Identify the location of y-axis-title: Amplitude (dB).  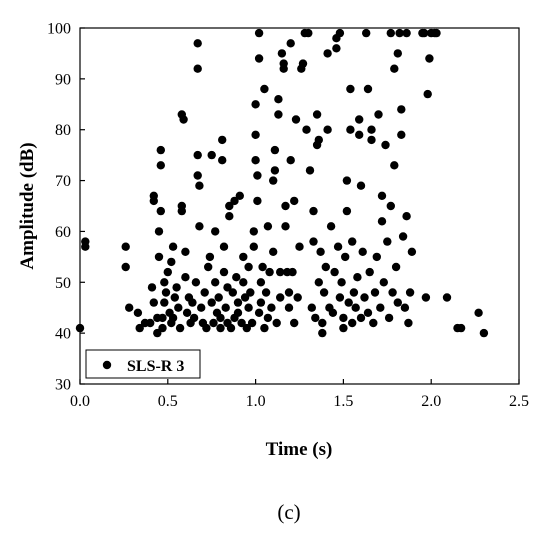
(27, 205).